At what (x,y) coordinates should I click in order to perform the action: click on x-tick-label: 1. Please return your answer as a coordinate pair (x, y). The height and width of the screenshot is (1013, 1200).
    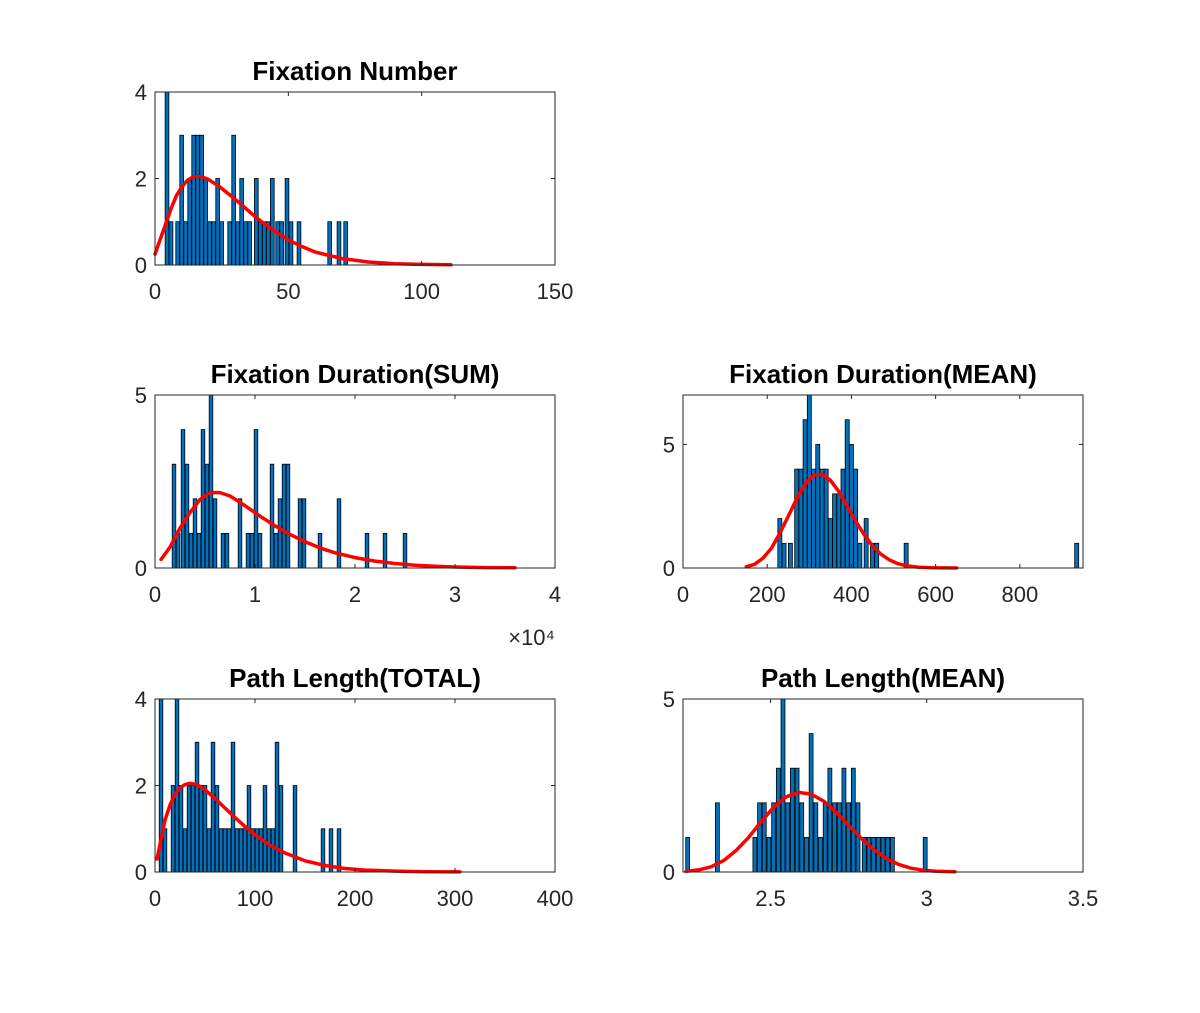
    Looking at the image, I should click on (255, 594).